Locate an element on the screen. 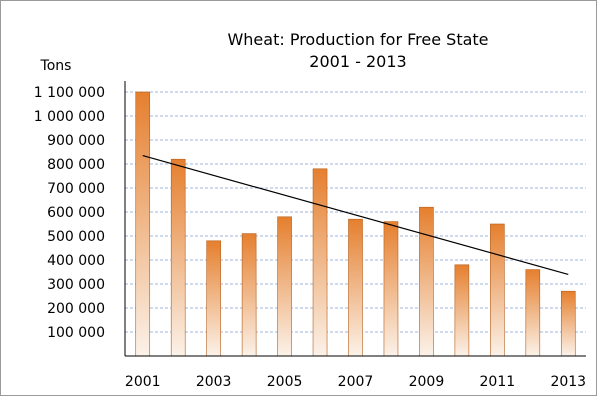 This screenshot has width=597, height=397. y-tick-label: 200 000 is located at coordinates (76, 309).